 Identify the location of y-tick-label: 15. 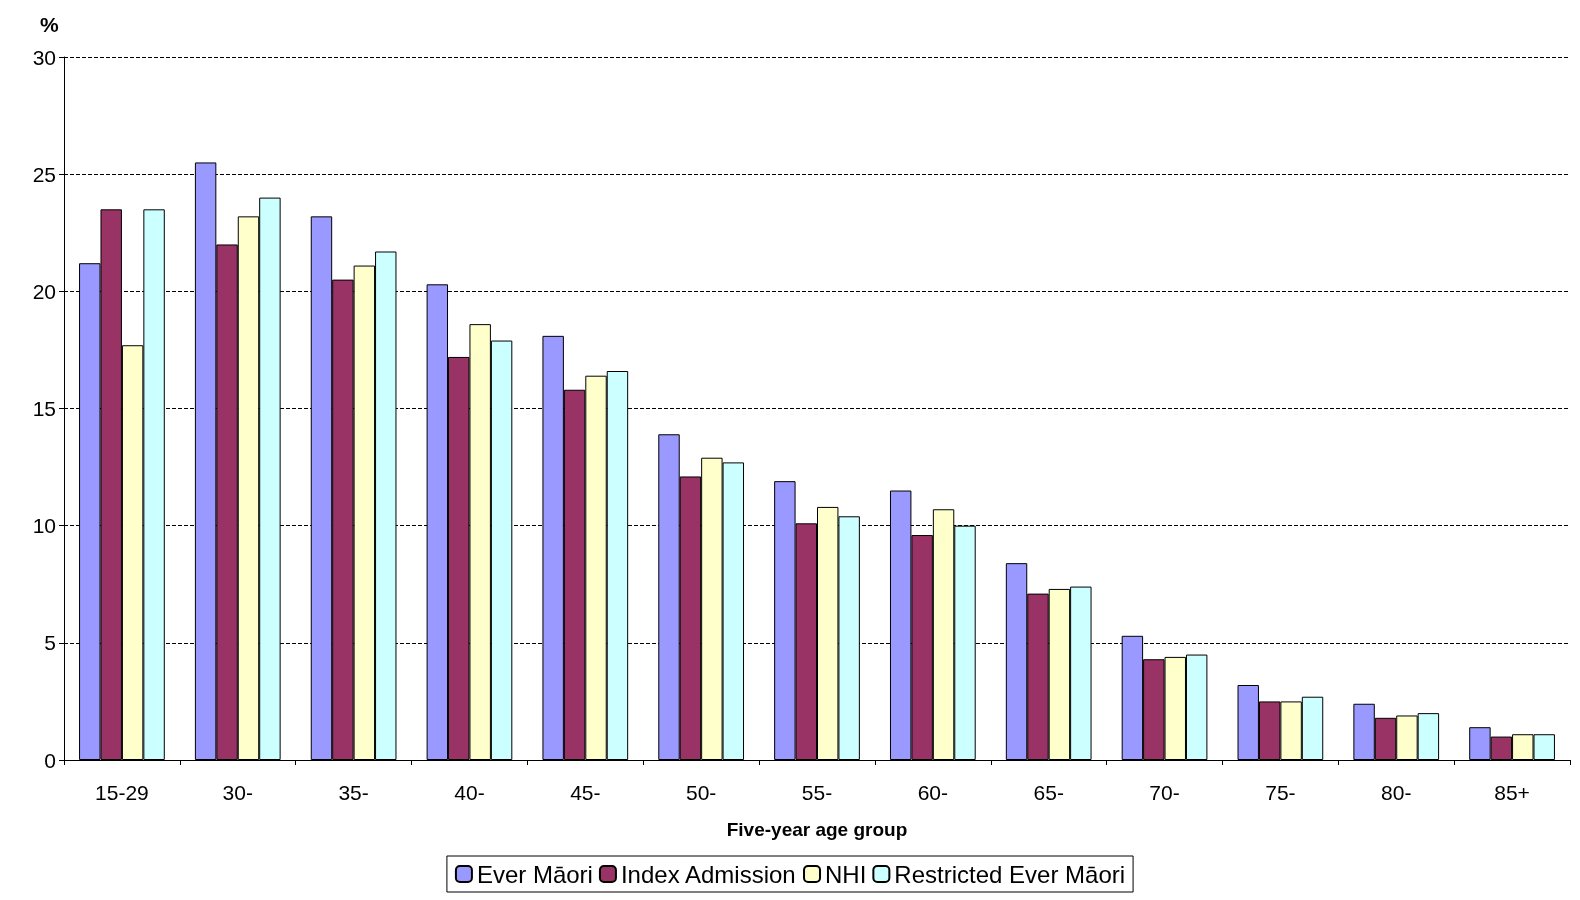
(44, 408).